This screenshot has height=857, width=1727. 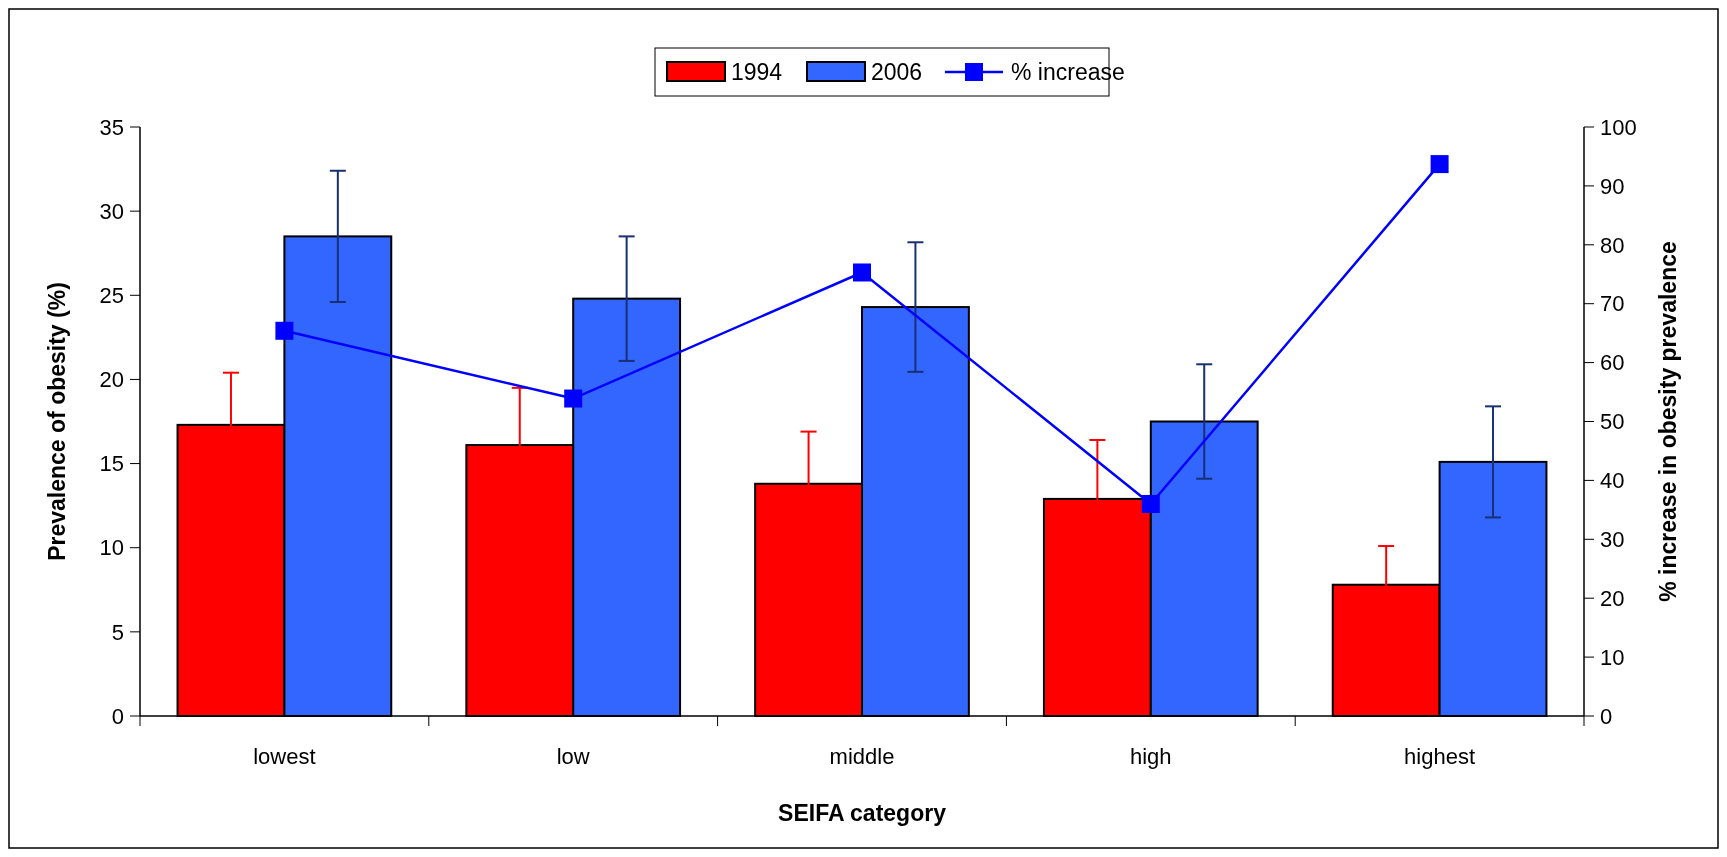 I want to click on y-tick-label: 0, so click(x=117, y=716).